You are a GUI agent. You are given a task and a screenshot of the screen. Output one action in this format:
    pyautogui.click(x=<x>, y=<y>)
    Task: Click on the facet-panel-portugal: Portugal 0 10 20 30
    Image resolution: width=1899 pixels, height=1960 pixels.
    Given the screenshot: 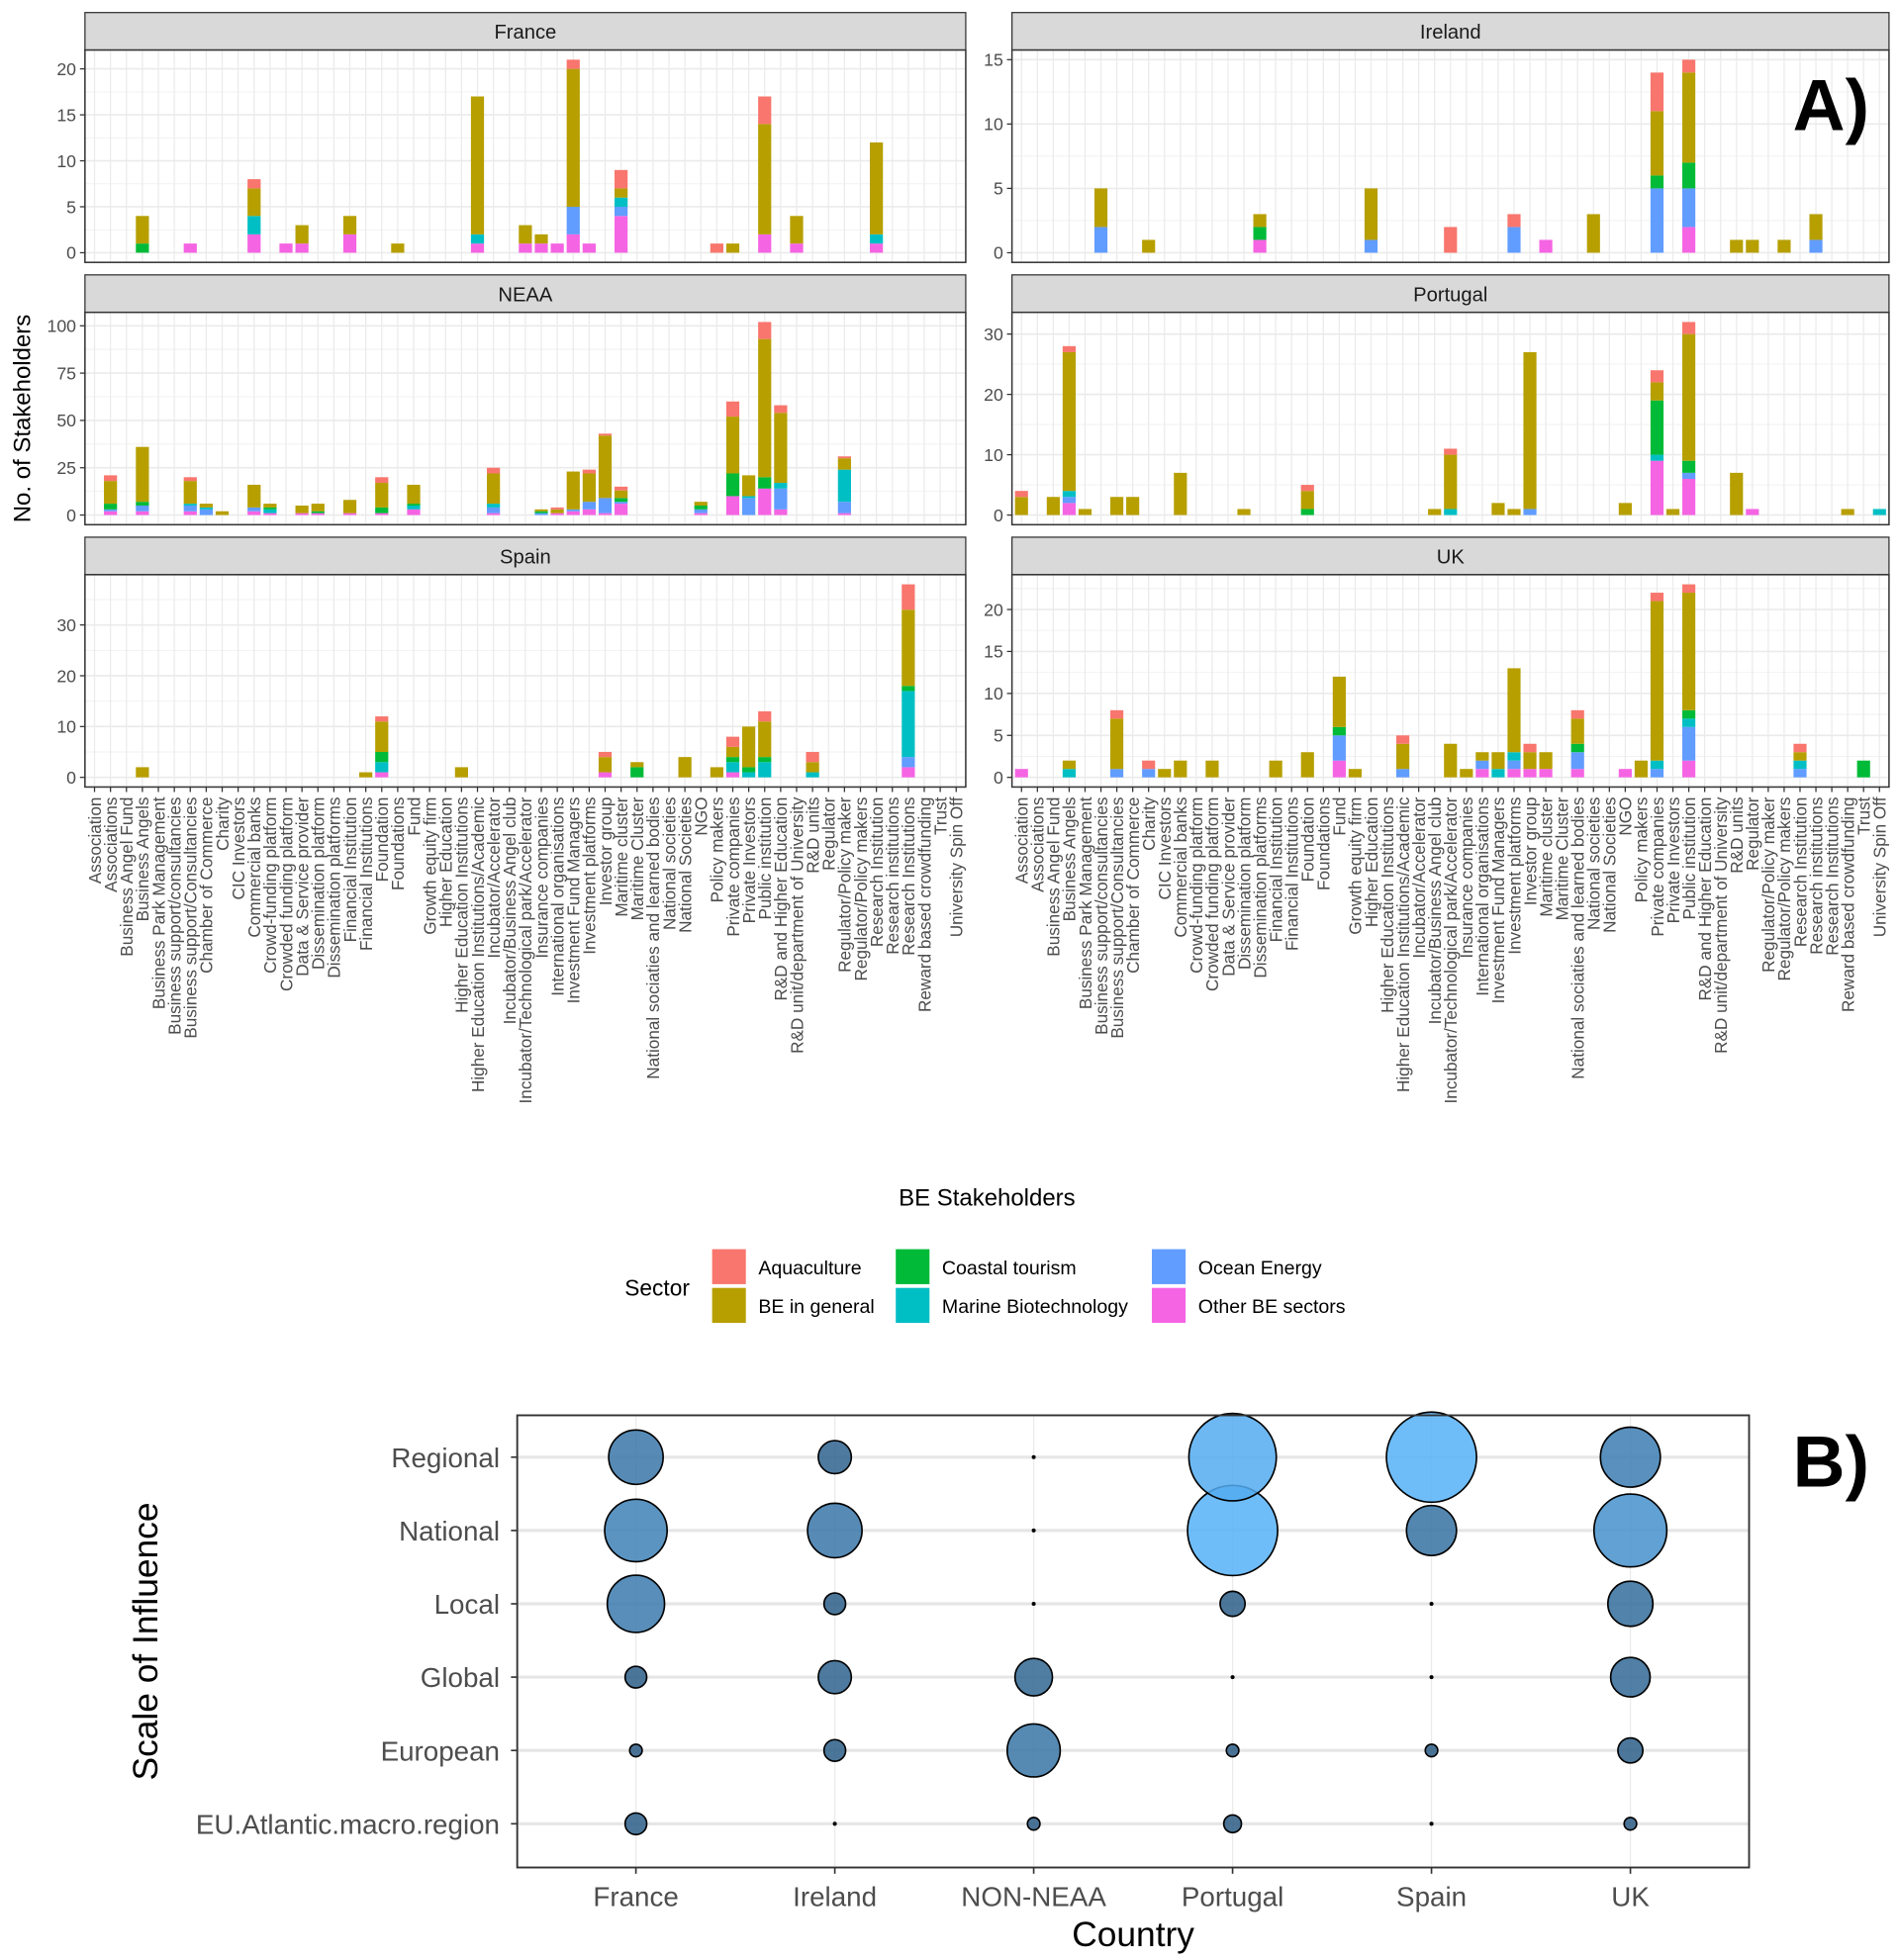 What is the action you would take?
    pyautogui.click(x=1437, y=400)
    